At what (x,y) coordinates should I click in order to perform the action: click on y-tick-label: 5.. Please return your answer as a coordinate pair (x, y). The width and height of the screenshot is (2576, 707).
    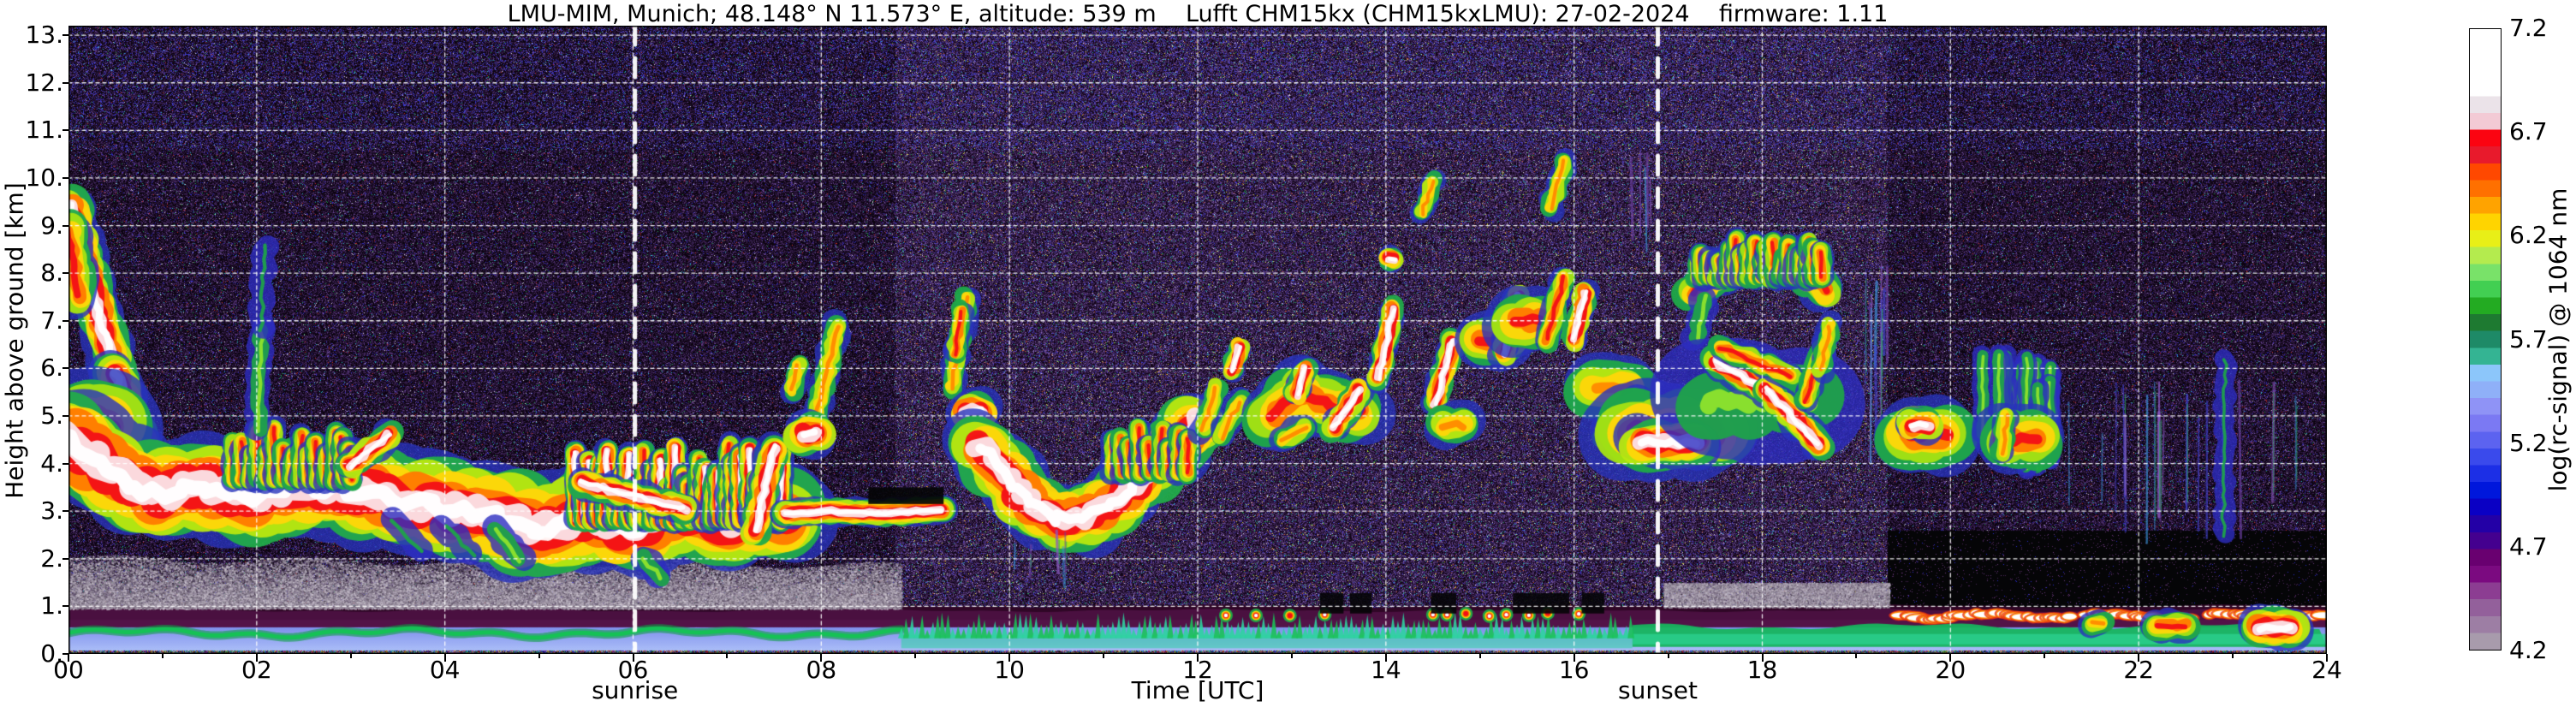
    Looking at the image, I should click on (51, 415).